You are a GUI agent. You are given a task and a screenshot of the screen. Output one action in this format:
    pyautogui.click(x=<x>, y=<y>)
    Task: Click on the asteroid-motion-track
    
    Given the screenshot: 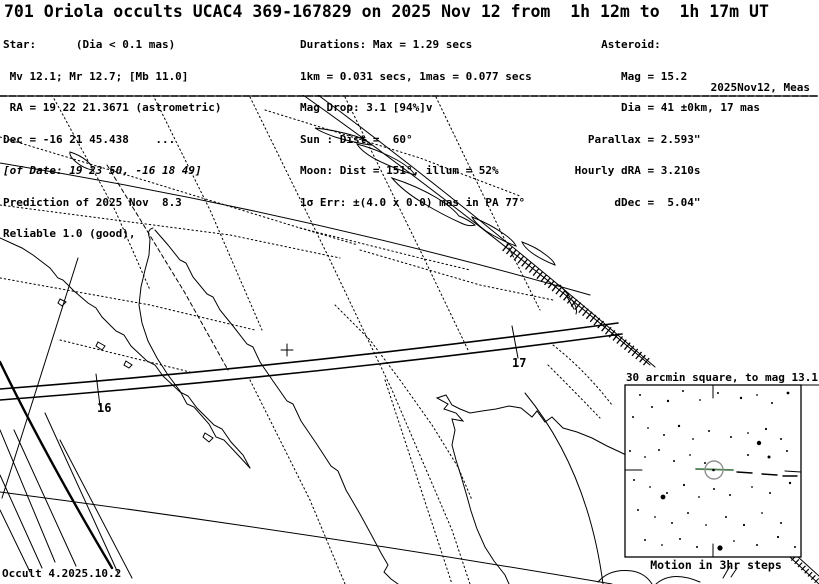 What is the action you would take?
    pyautogui.click(x=746, y=470)
    